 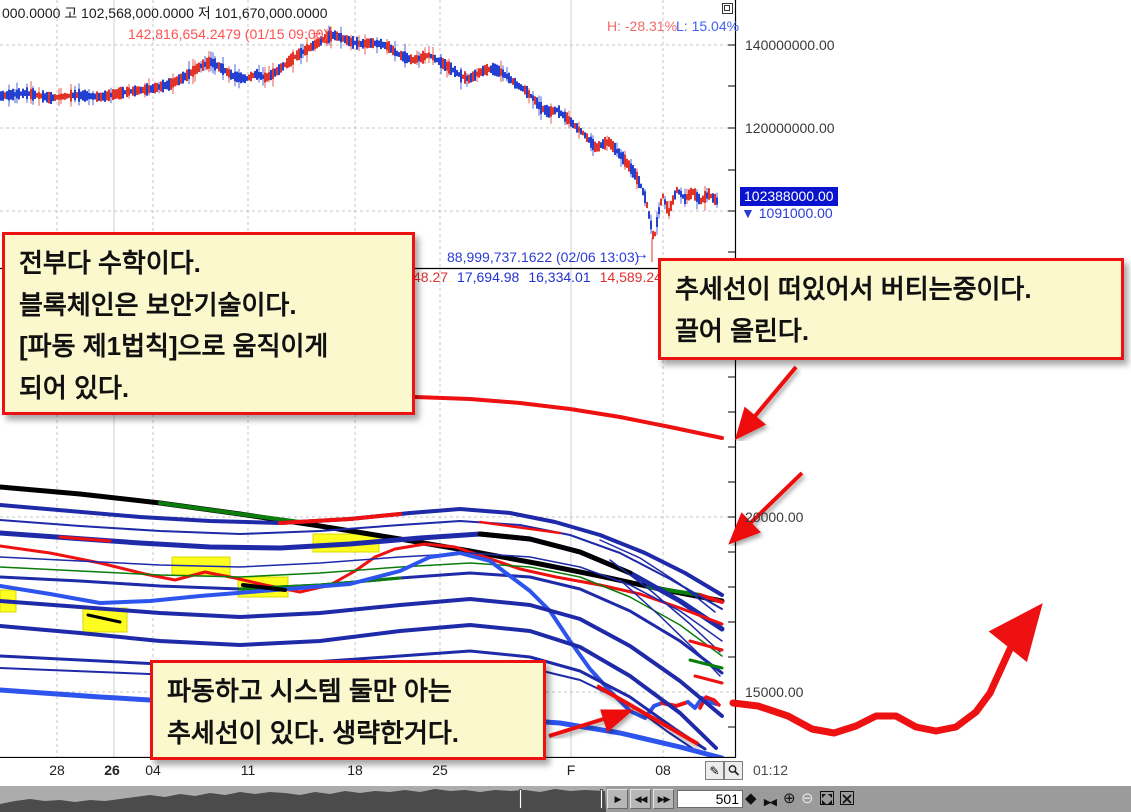 I want to click on low-percent-label: L: 15.04%, so click(x=708, y=26).